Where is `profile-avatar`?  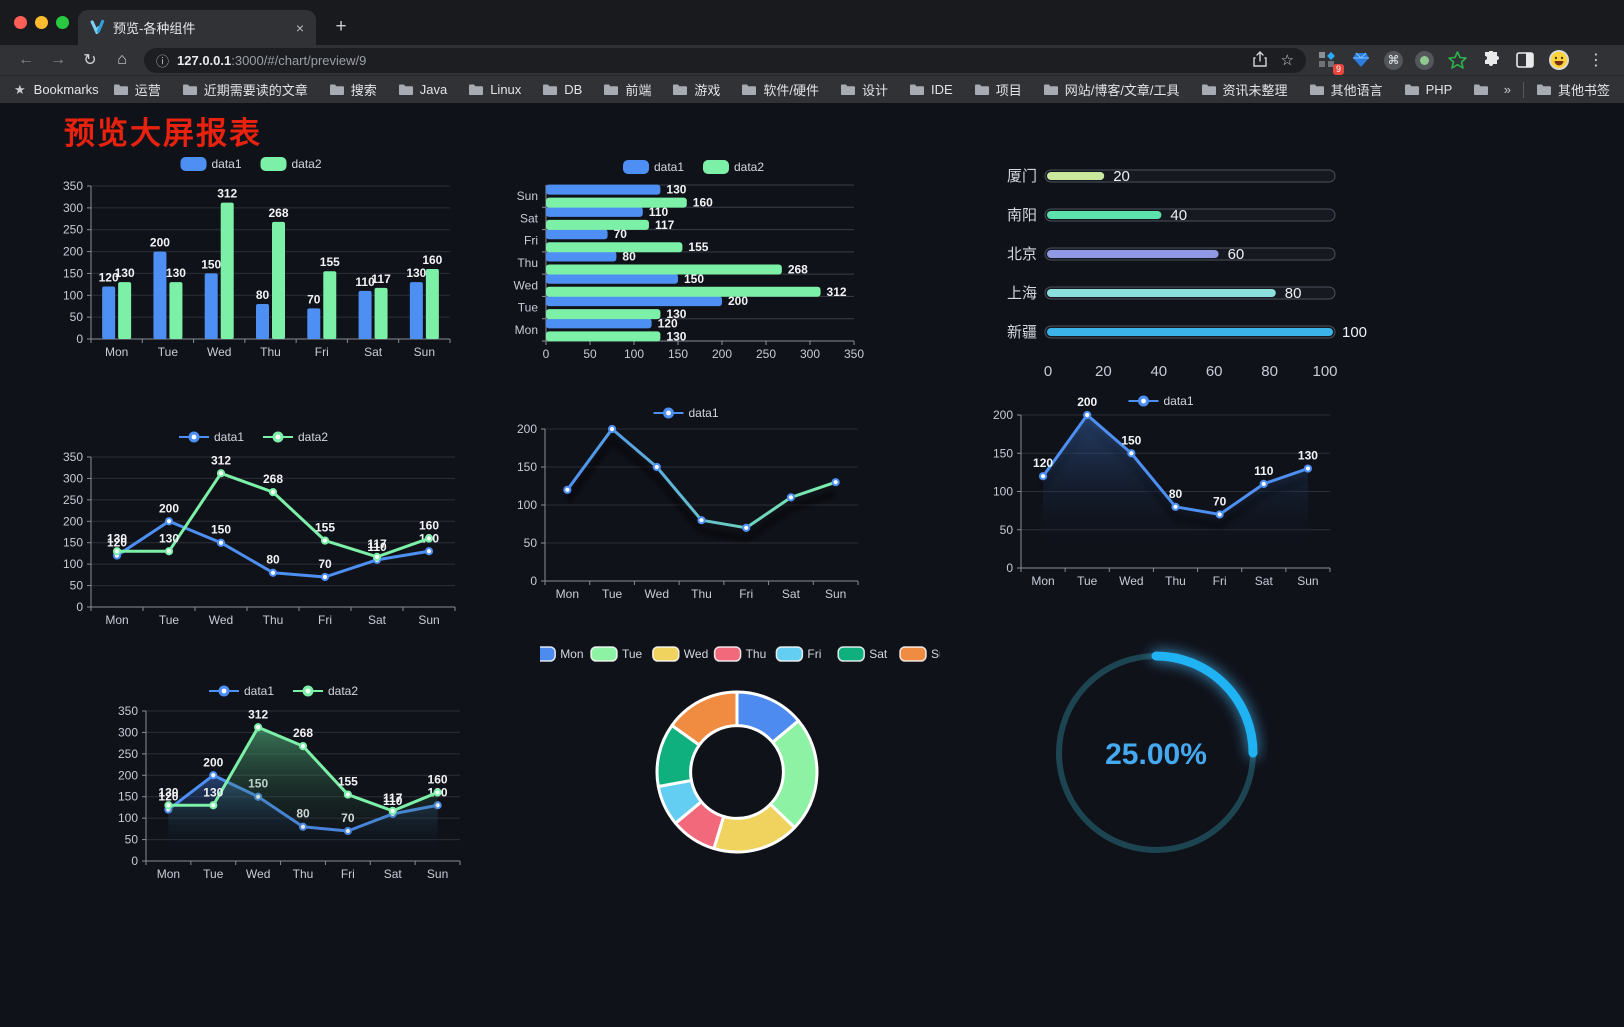 profile-avatar is located at coordinates (1559, 60).